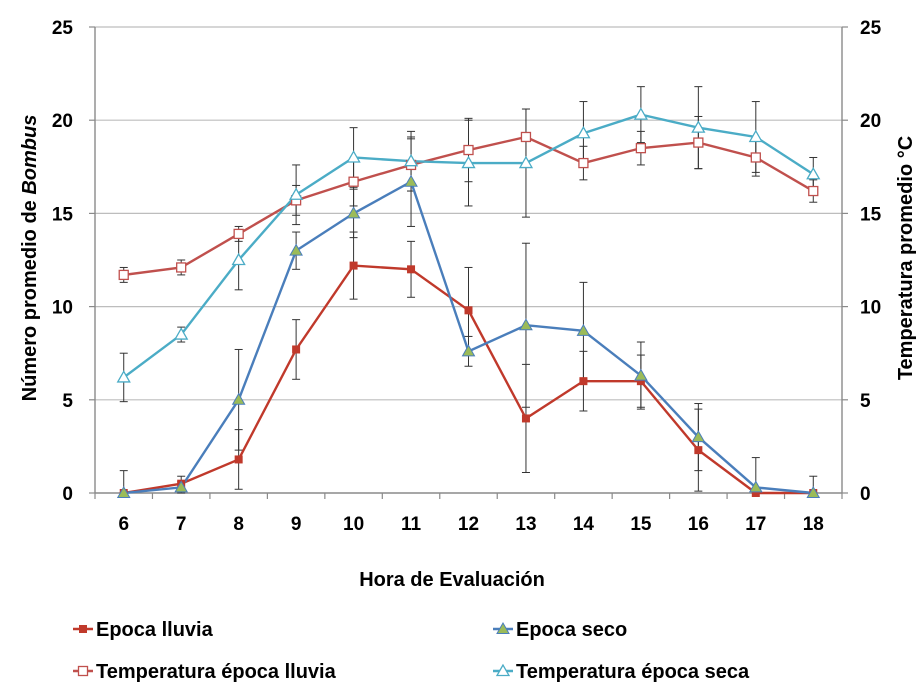 The width and height of the screenshot is (921, 698). What do you see at coordinates (468, 524) in the screenshot?
I see `x-tick-label: 12` at bounding box center [468, 524].